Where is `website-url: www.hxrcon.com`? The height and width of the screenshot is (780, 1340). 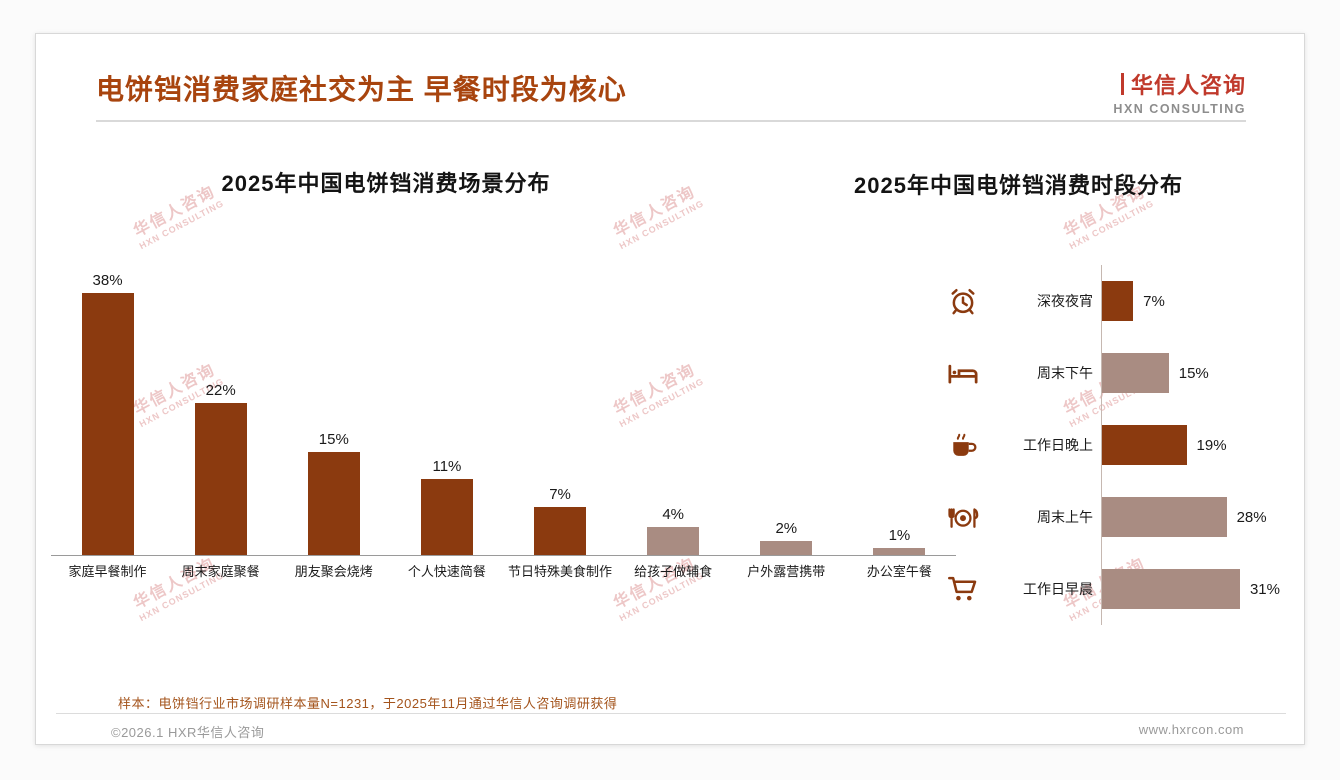
website-url: www.hxrcon.com is located at coordinates (1191, 729).